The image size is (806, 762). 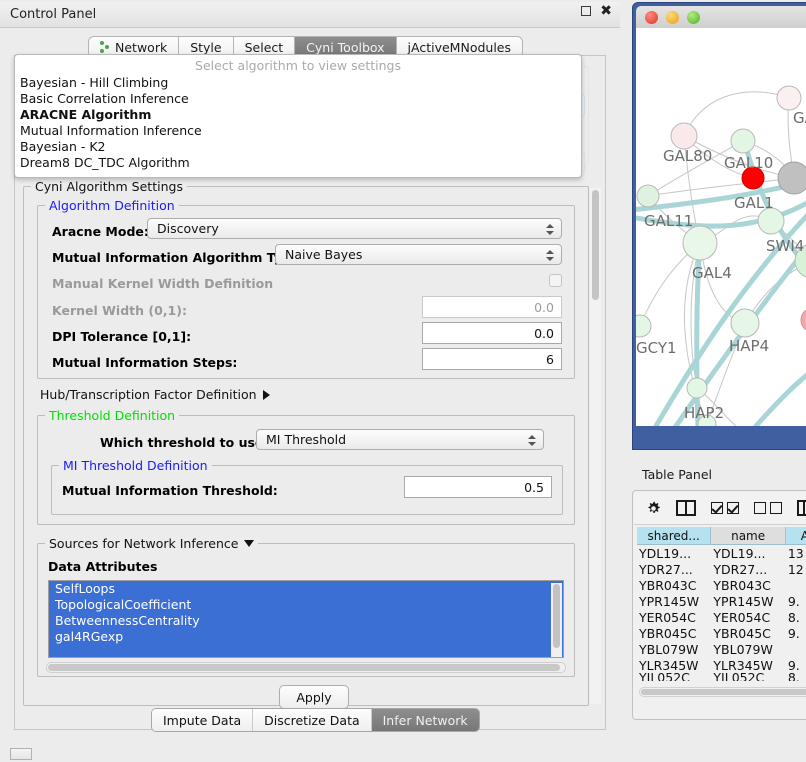 What do you see at coordinates (492, 359) in the screenshot?
I see `mi-steps-input: 6` at bounding box center [492, 359].